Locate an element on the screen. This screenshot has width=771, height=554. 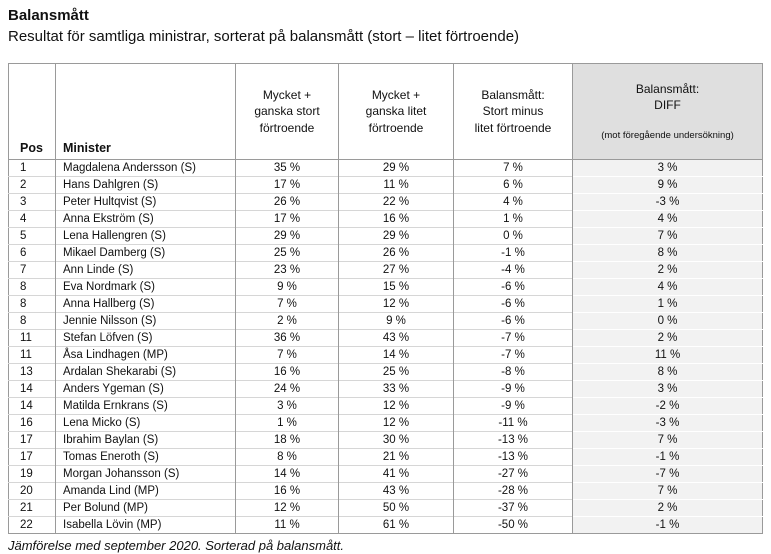
table-row: 8 Anna Hallberg (S) 7 % 12 % -6 % 1 % is located at coordinates (385, 303).